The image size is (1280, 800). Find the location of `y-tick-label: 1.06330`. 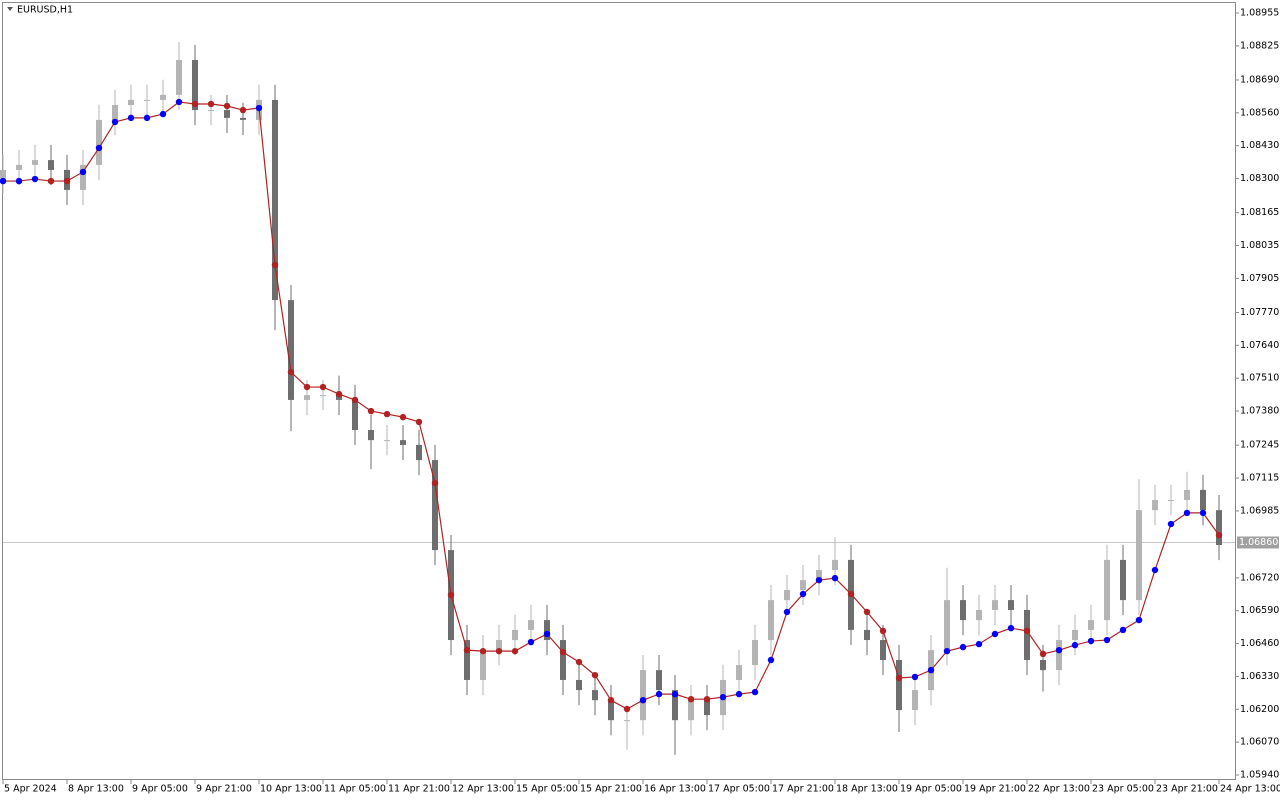

y-tick-label: 1.06330 is located at coordinates (1259, 676).